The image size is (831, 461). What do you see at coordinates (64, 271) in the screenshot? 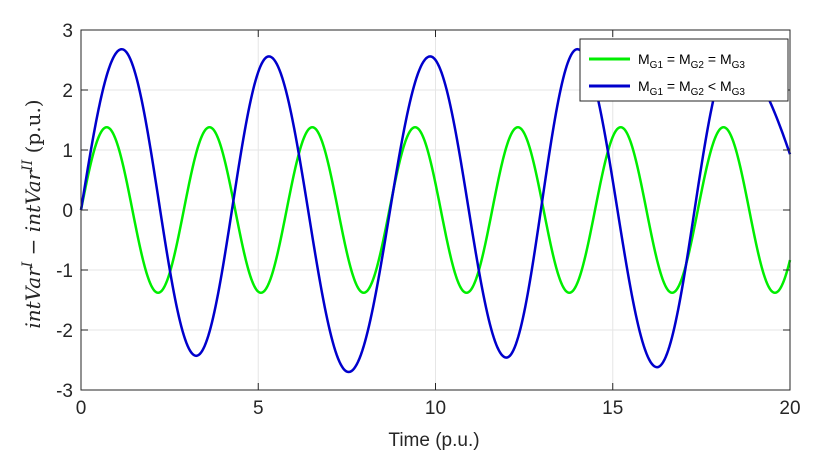
I see `y-tick-label: -1` at bounding box center [64, 271].